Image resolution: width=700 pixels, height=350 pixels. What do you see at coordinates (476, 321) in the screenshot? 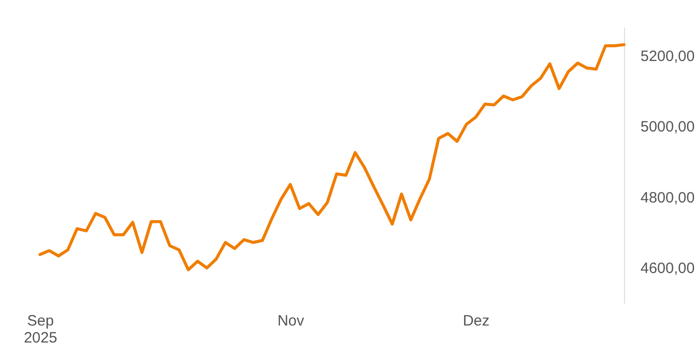
I see `x-tick-label: Dez` at bounding box center [476, 321].